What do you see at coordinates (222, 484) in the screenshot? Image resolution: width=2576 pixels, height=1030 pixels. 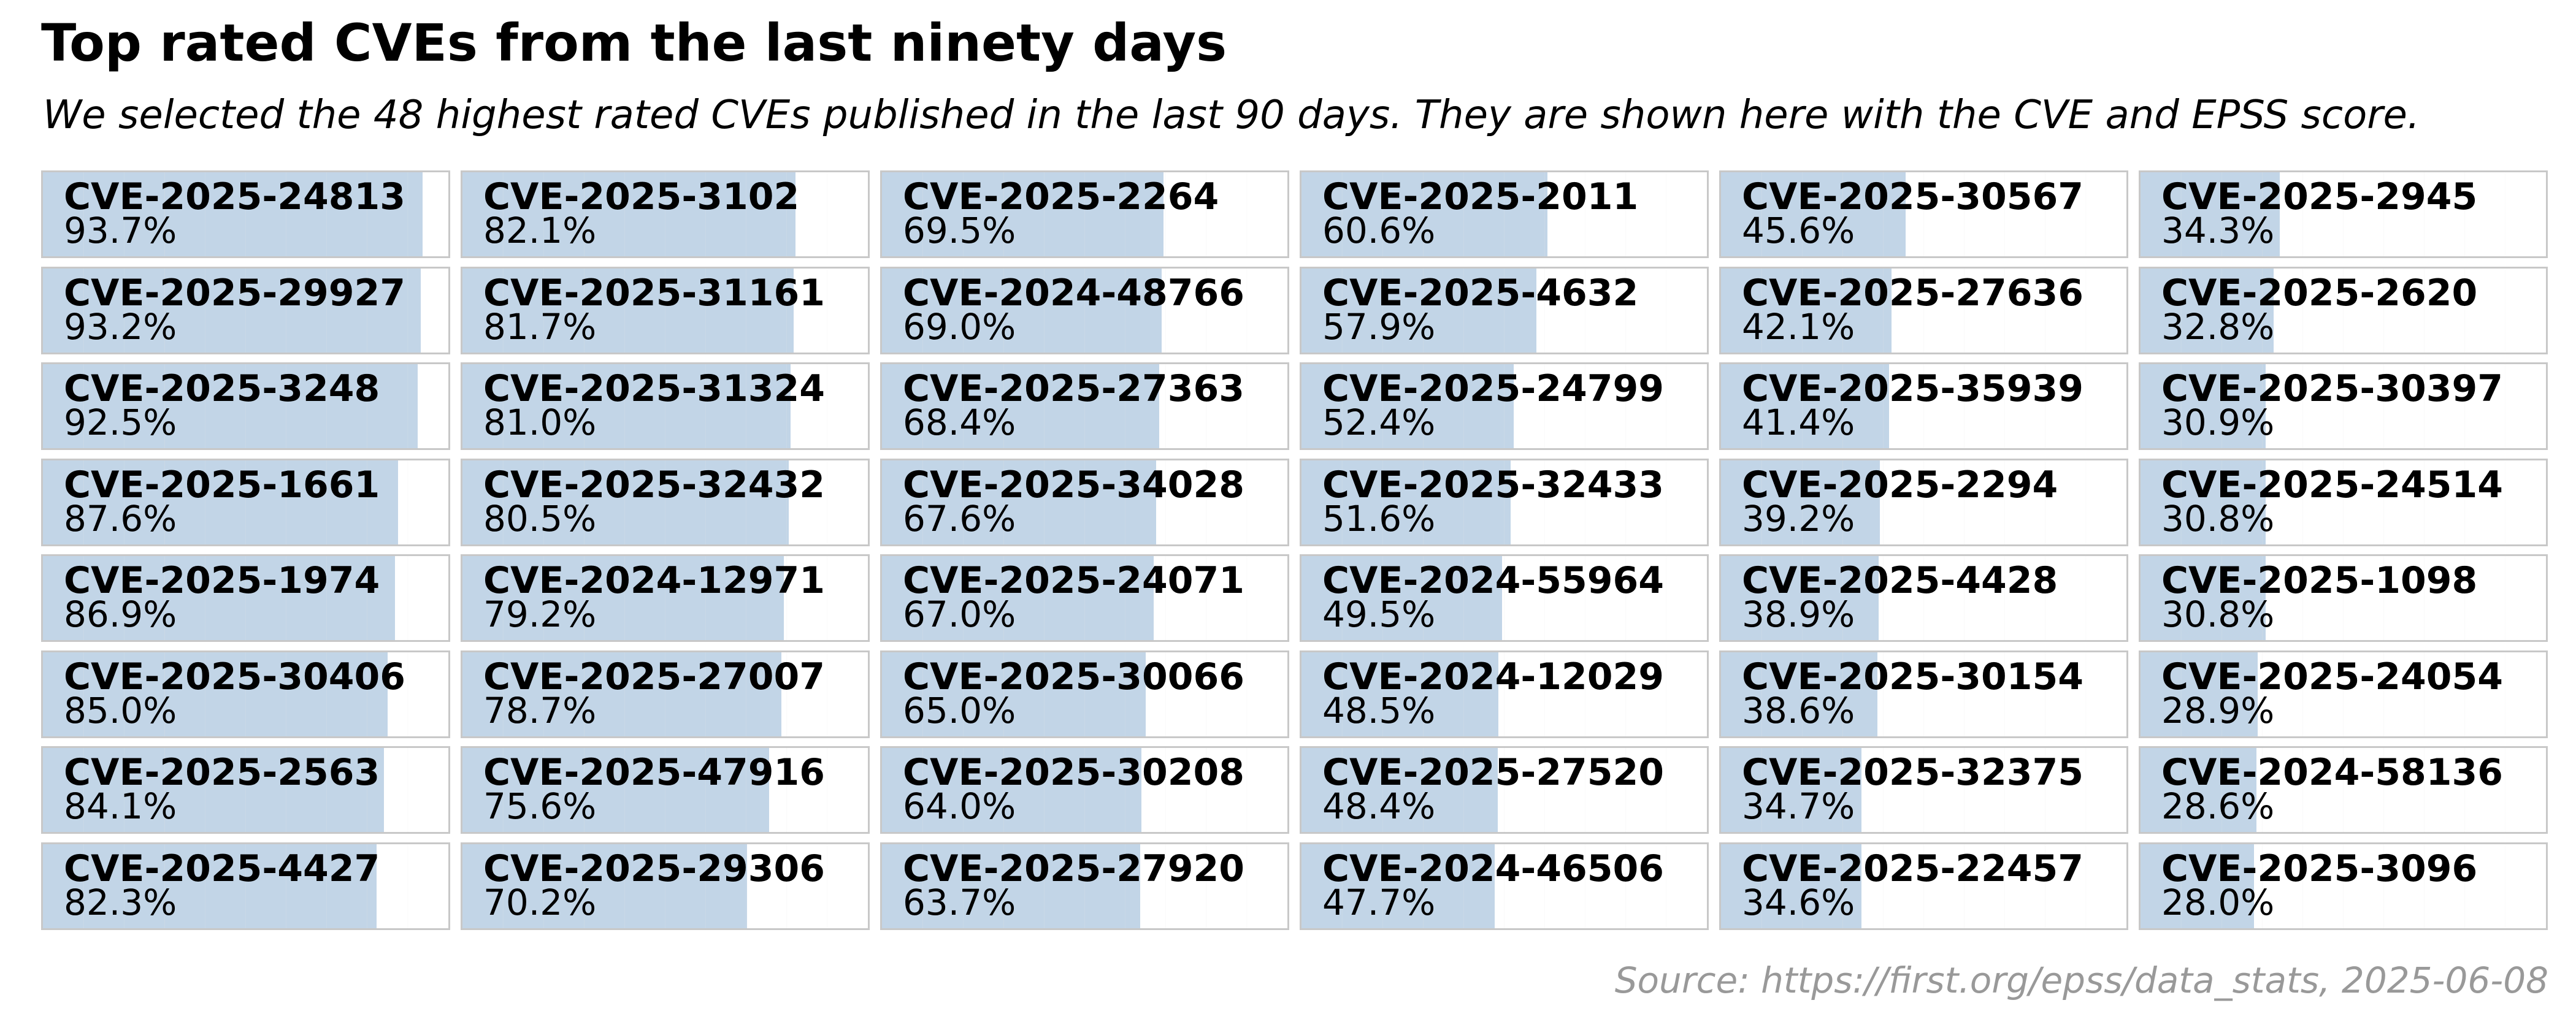 I see `cve-id-label: CVE-2025-1661` at bounding box center [222, 484].